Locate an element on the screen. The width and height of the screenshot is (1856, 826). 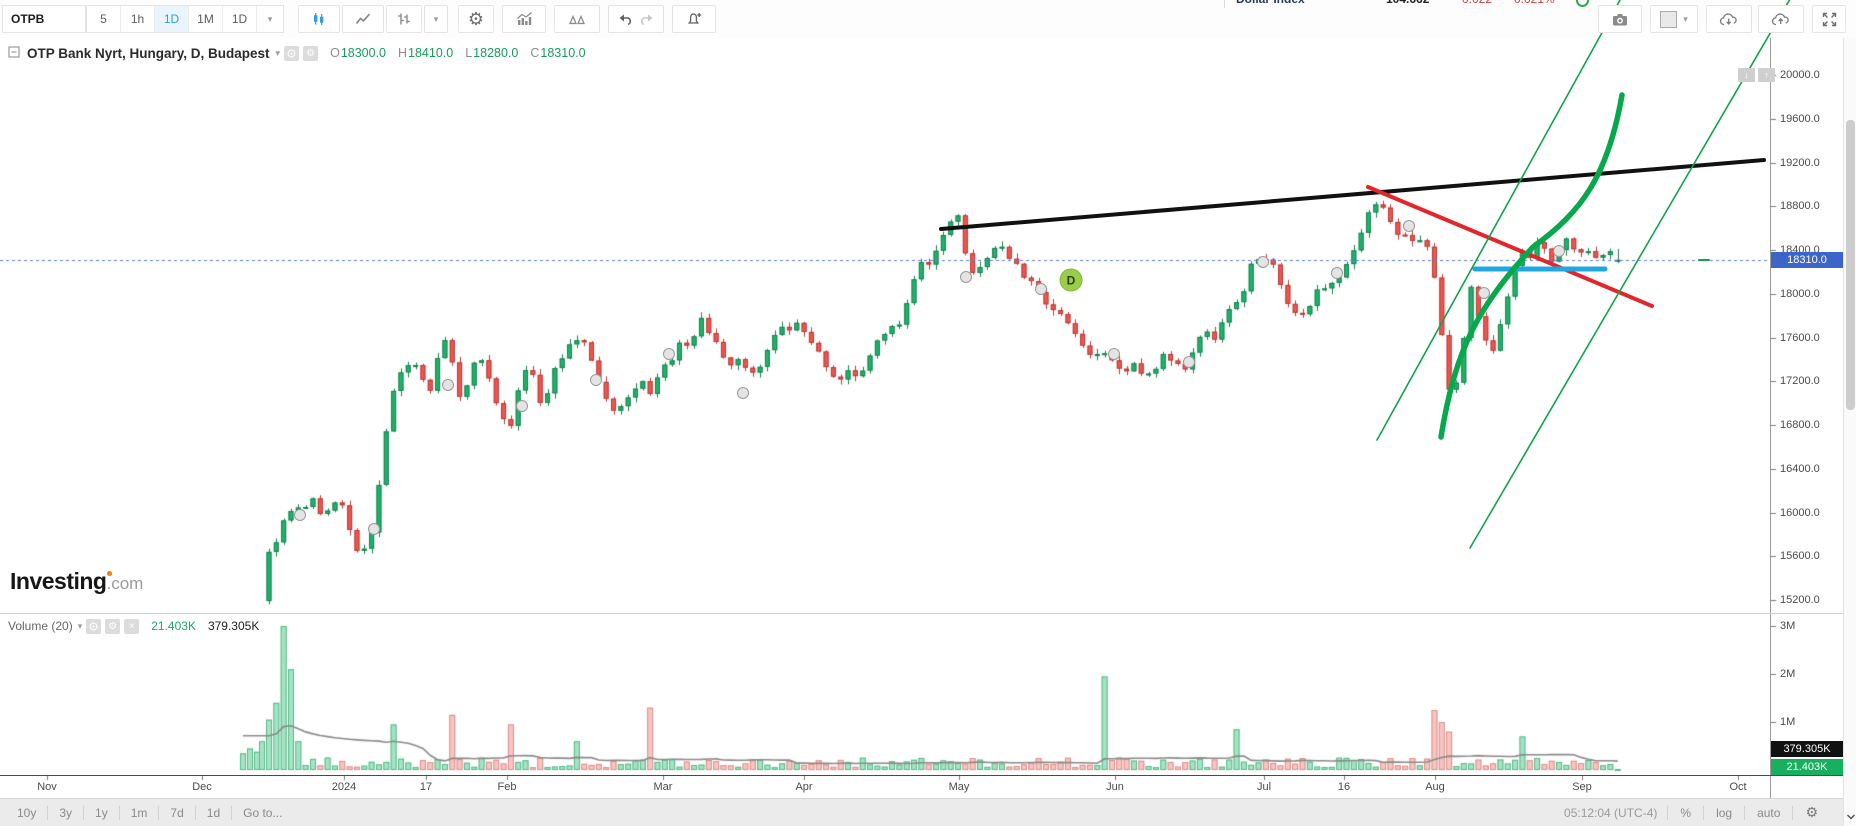
scrollbar-thumb is located at coordinates (1850, 265).